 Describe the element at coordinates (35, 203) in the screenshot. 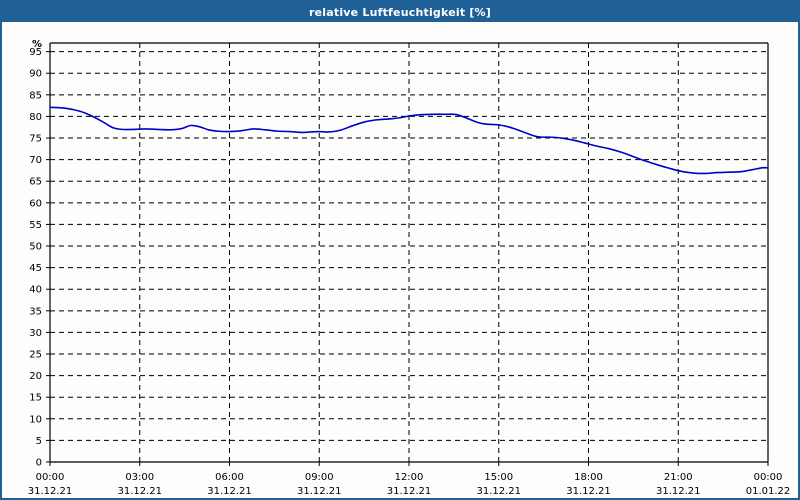

I see `y-tick-label: 60` at that location.